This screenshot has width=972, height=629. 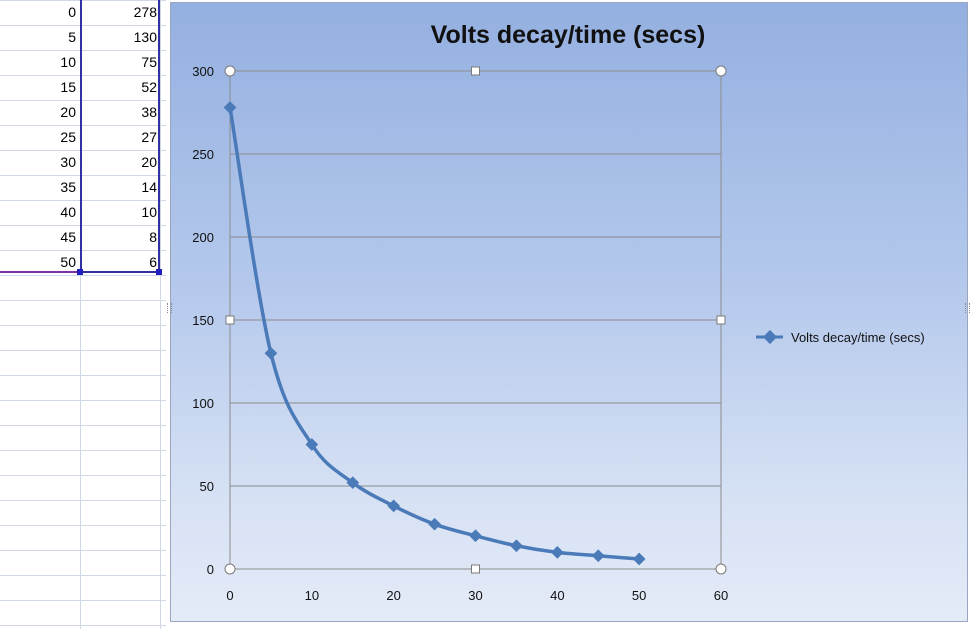 What do you see at coordinates (145, 12) in the screenshot?
I see `cell-volts: 278` at bounding box center [145, 12].